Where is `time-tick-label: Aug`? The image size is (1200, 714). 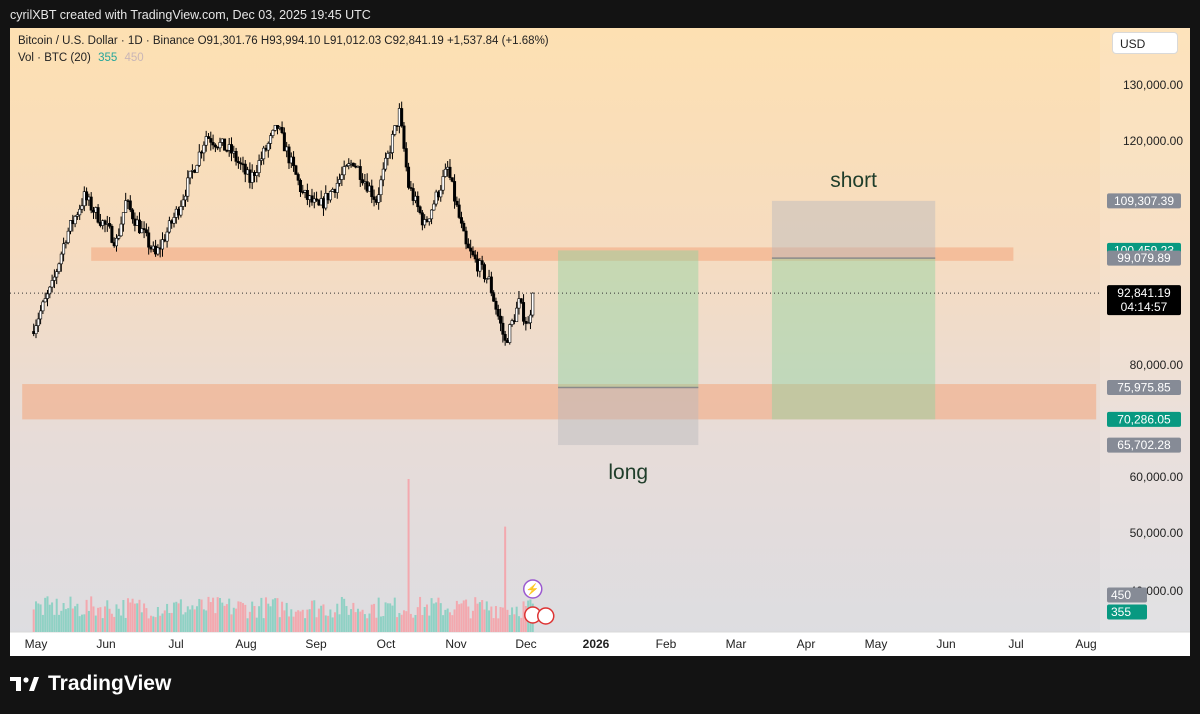
time-tick-label: Aug is located at coordinates (1085, 644).